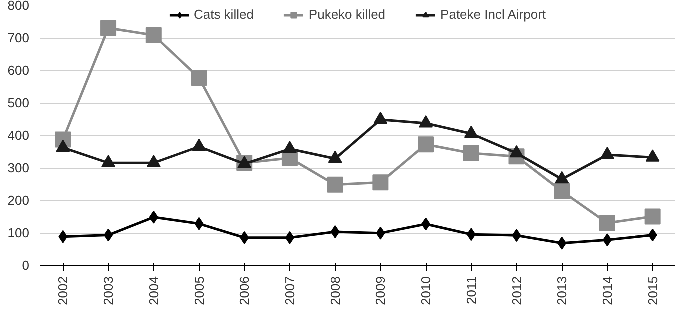 The width and height of the screenshot is (700, 325). Describe the element at coordinates (154, 291) in the screenshot. I see `x-tick-label: 2004` at that location.